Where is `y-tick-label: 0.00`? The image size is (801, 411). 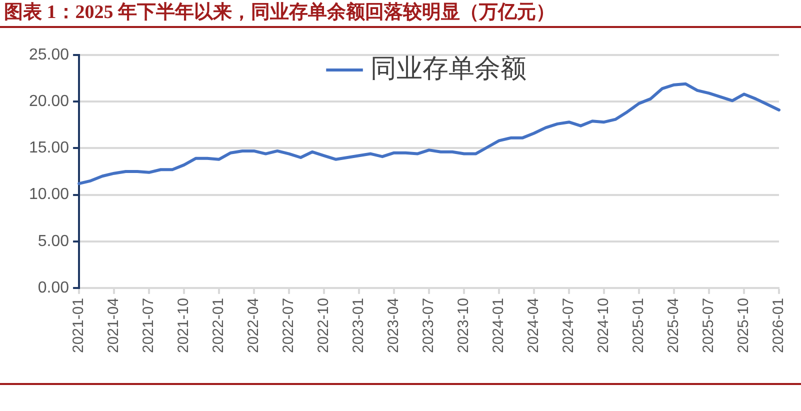
y-tick-label: 0.00 is located at coordinates (54, 287).